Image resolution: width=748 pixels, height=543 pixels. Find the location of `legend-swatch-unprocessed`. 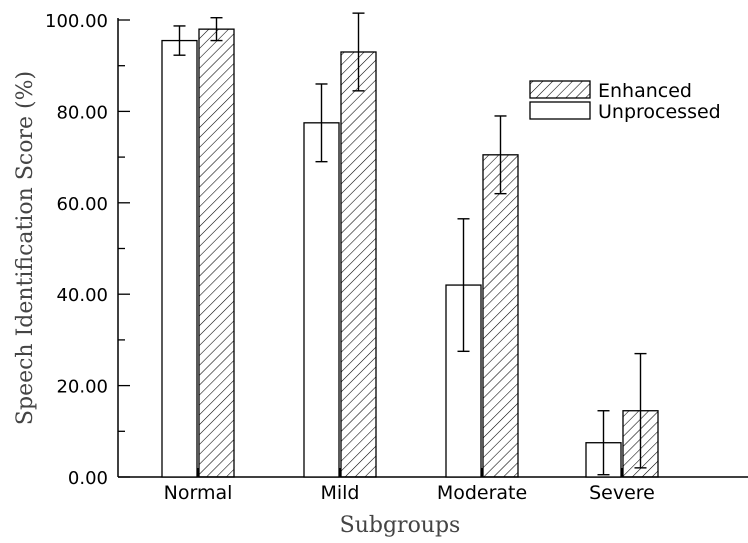

legend-swatch-unprocessed is located at coordinates (560, 110).